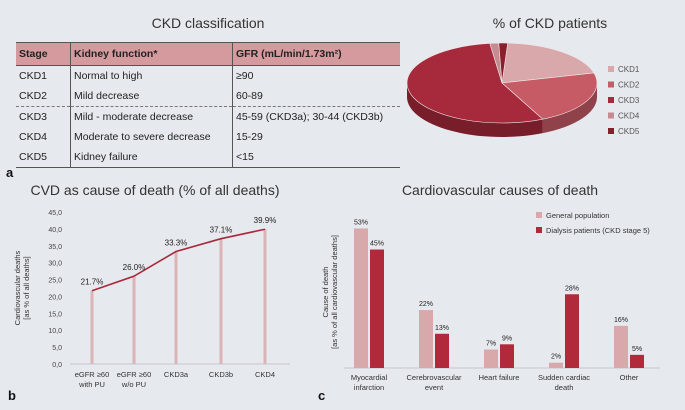  I want to click on bar-category-label: Other, so click(629, 377).